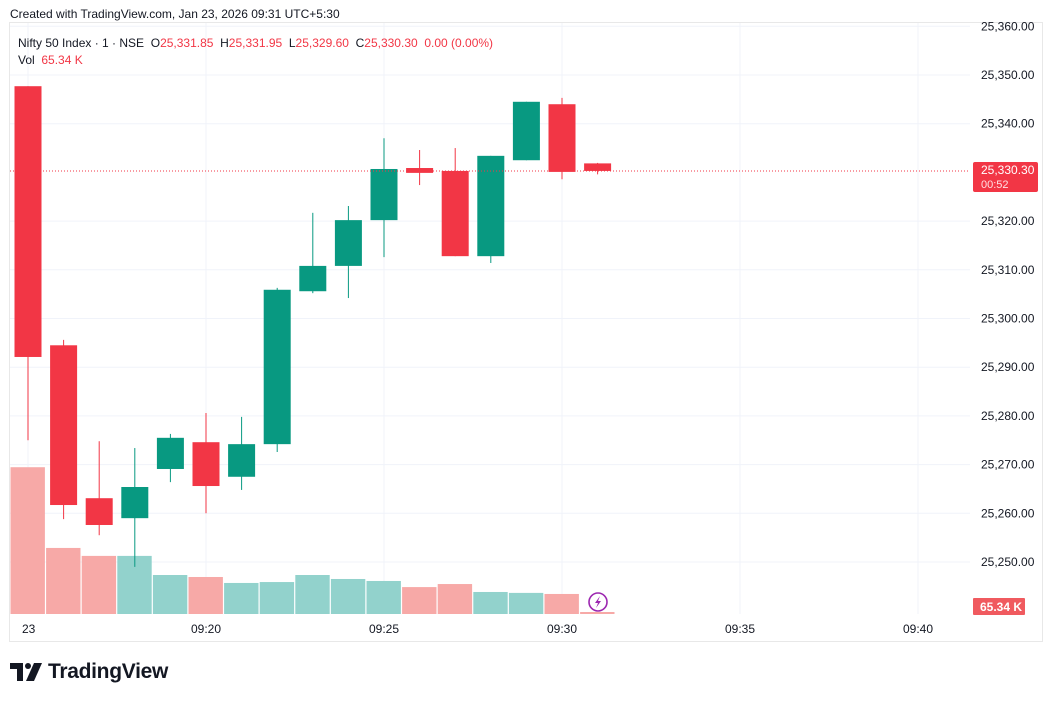 Image resolution: width=1054 pixels, height=703 pixels. I want to click on price-axis-label: 25,320.00, so click(1008, 221).